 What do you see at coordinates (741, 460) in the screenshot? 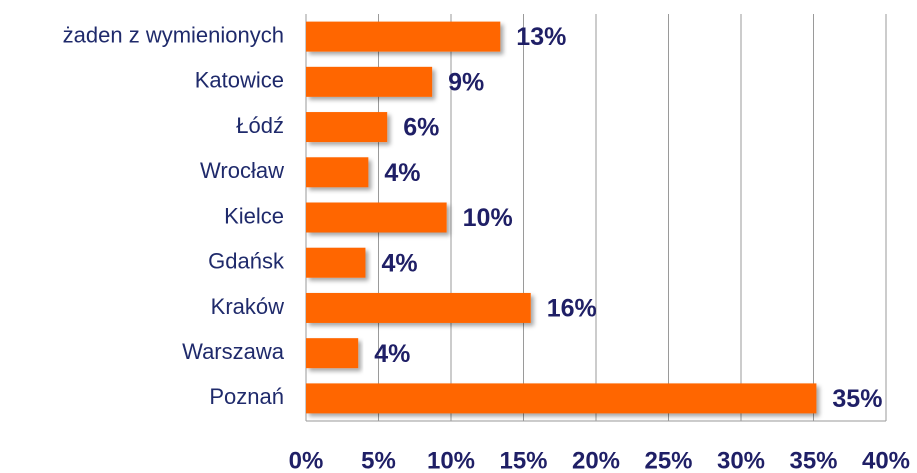
I see `x-tick-label: 30%` at bounding box center [741, 460].